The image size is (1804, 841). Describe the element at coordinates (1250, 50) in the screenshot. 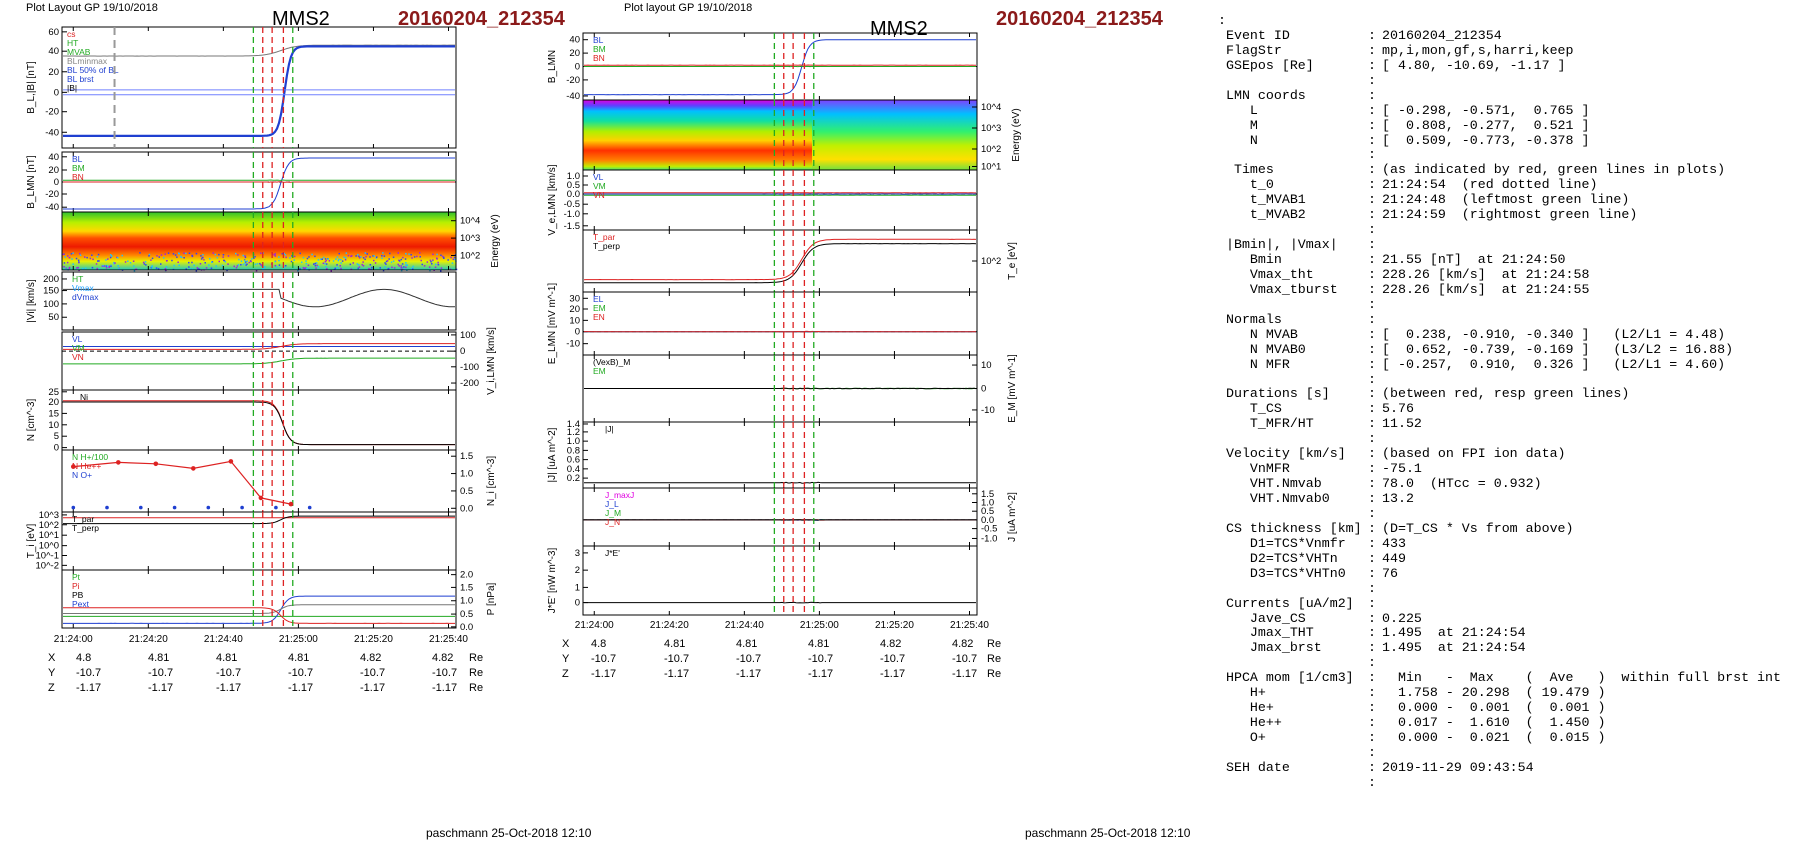

I see `summary-key: FlagStr` at that location.